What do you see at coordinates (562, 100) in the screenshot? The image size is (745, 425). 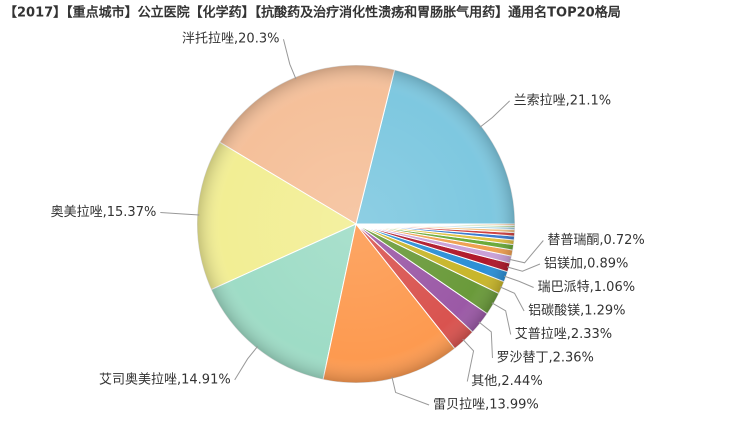 I see `slice-label: 兰索拉唑,21.1%` at bounding box center [562, 100].